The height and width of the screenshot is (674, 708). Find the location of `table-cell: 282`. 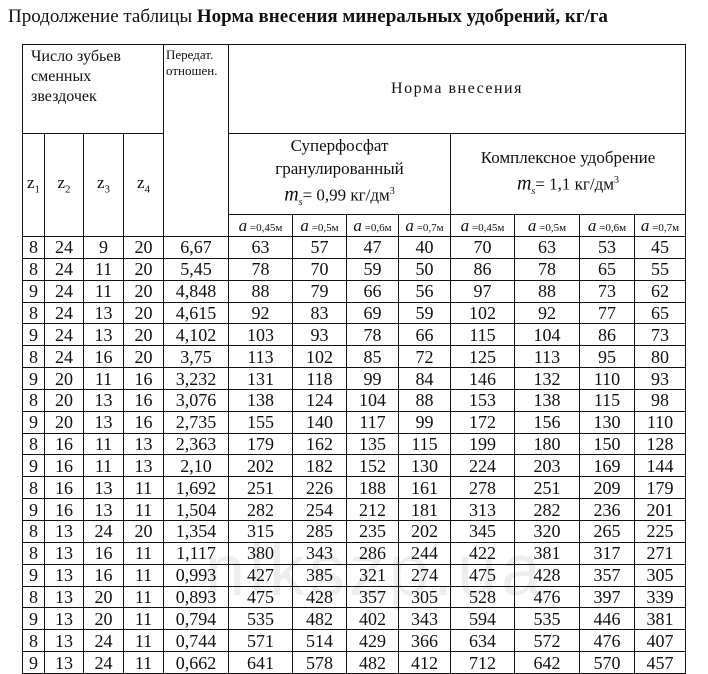

table-cell: 282 is located at coordinates (547, 510).